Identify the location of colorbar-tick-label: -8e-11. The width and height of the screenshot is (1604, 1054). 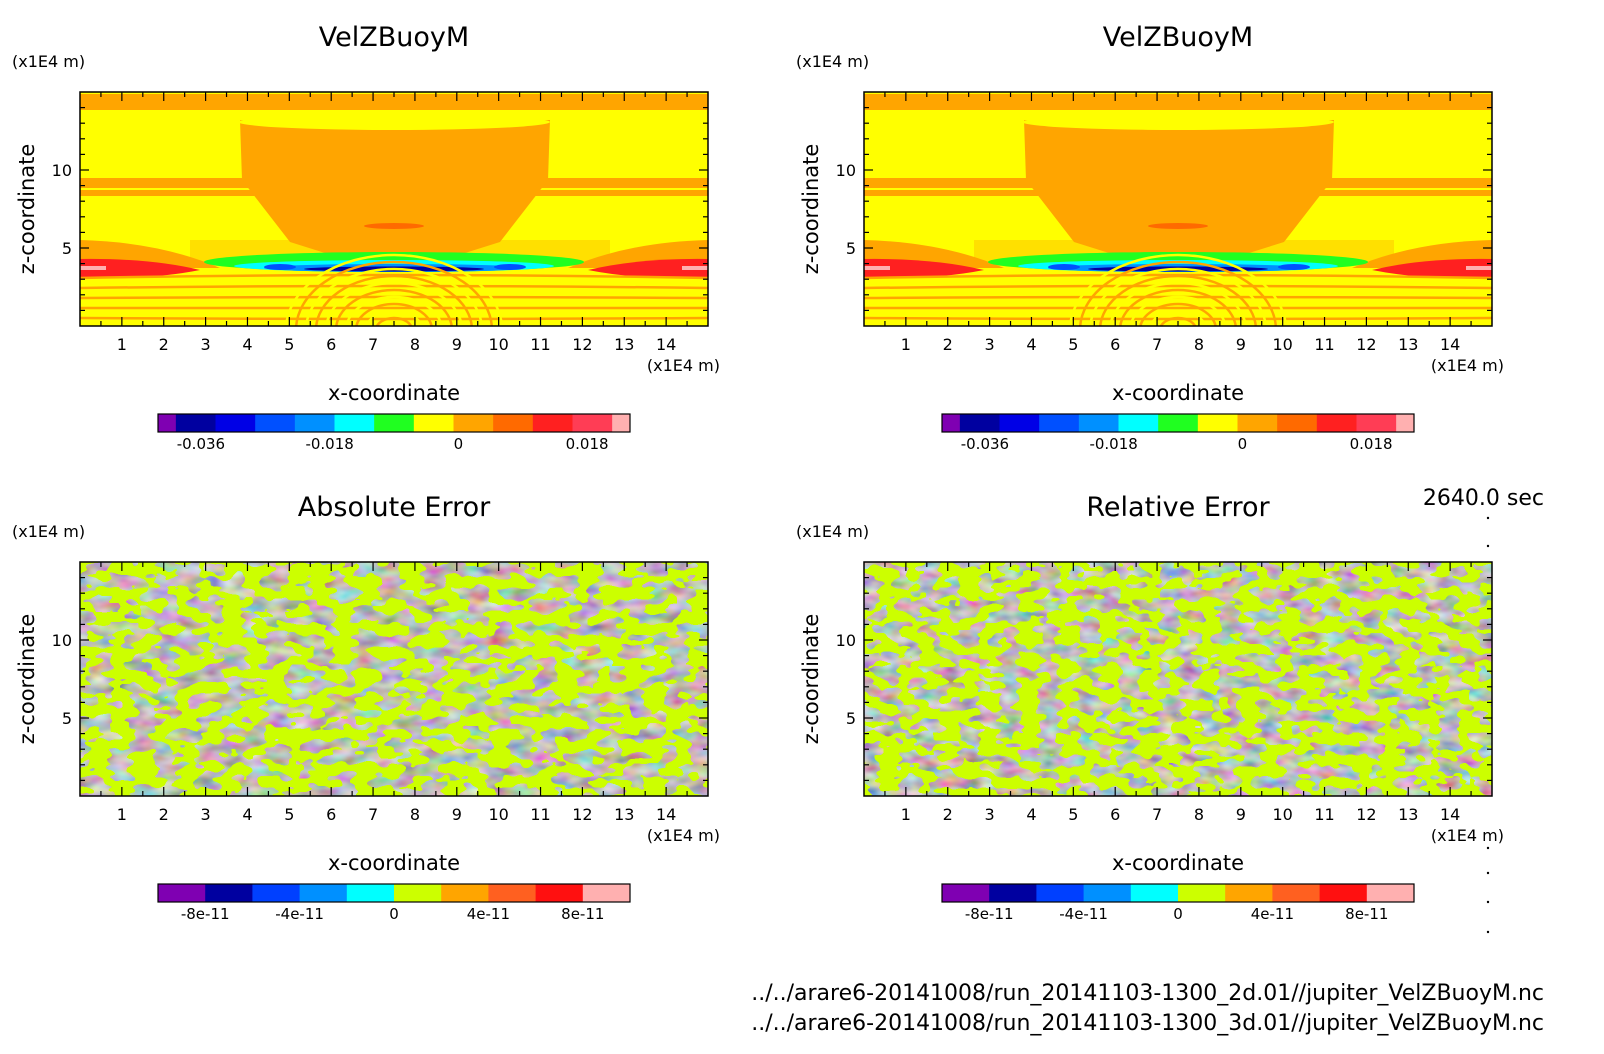
(989, 914).